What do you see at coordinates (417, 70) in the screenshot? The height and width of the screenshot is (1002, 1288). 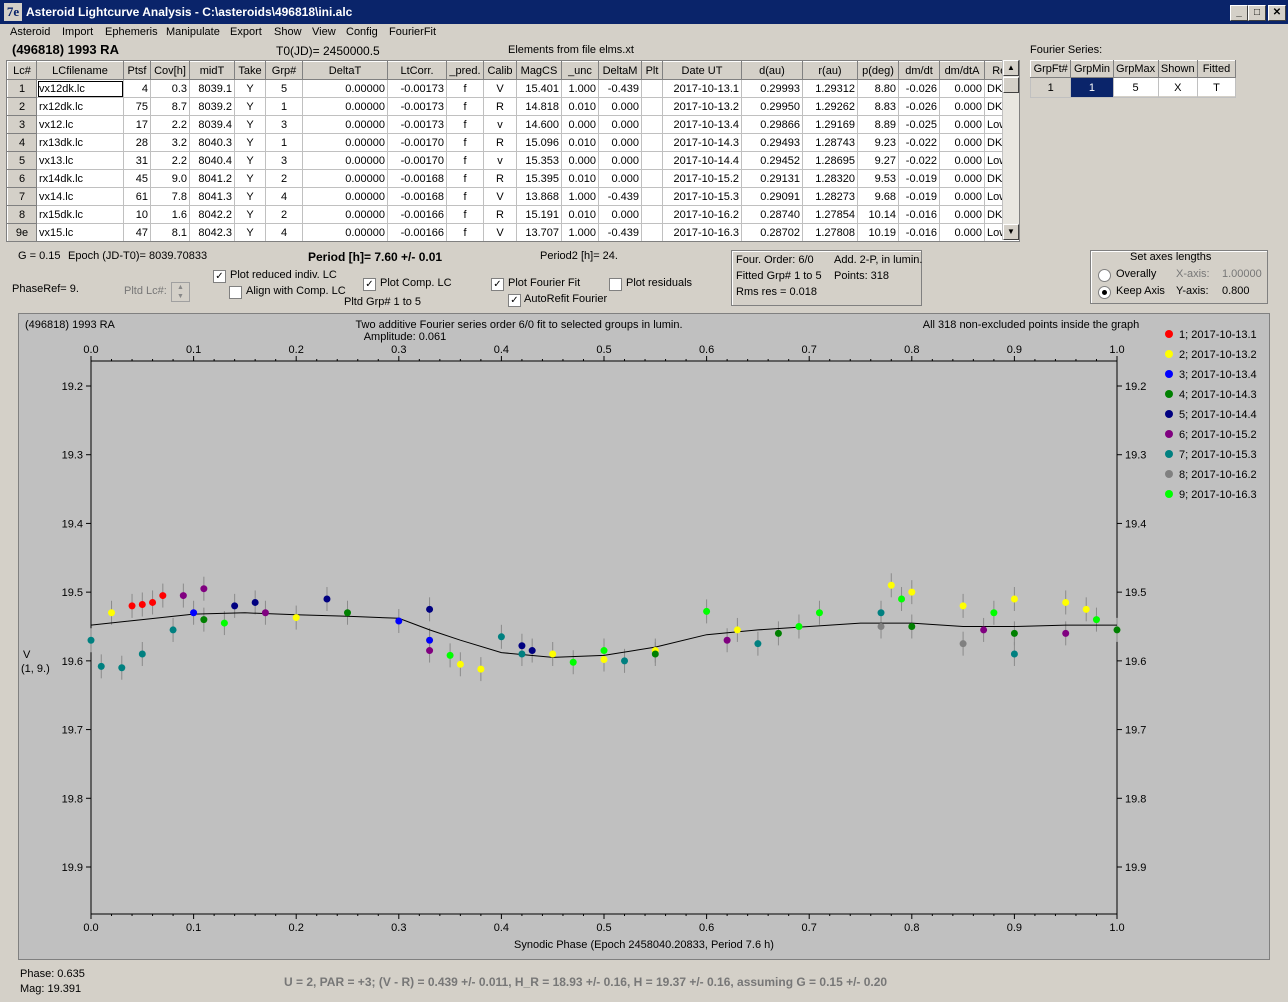 I see `column-header: LtCorr.` at bounding box center [417, 70].